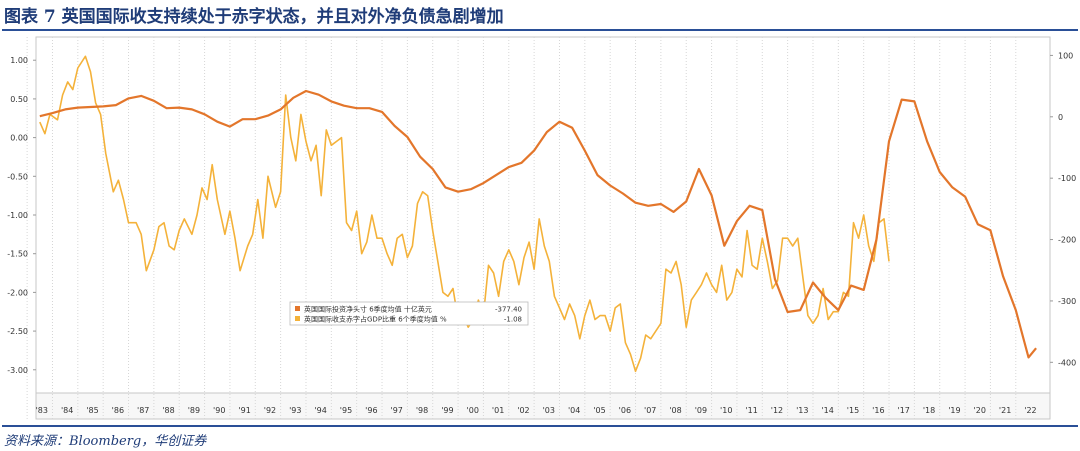 Image resolution: width=1080 pixels, height=451 pixels. I want to click on x-tick-label: '99, so click(447, 410).